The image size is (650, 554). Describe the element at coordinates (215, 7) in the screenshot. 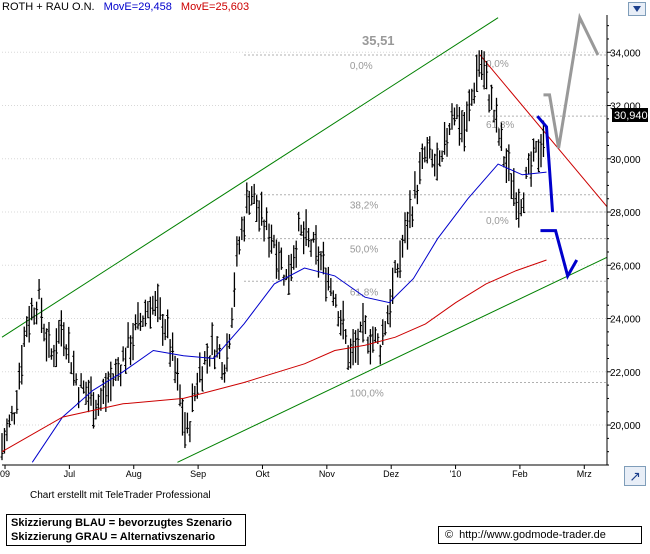

I see `moving-average-red-label: MovE=25,603` at that location.